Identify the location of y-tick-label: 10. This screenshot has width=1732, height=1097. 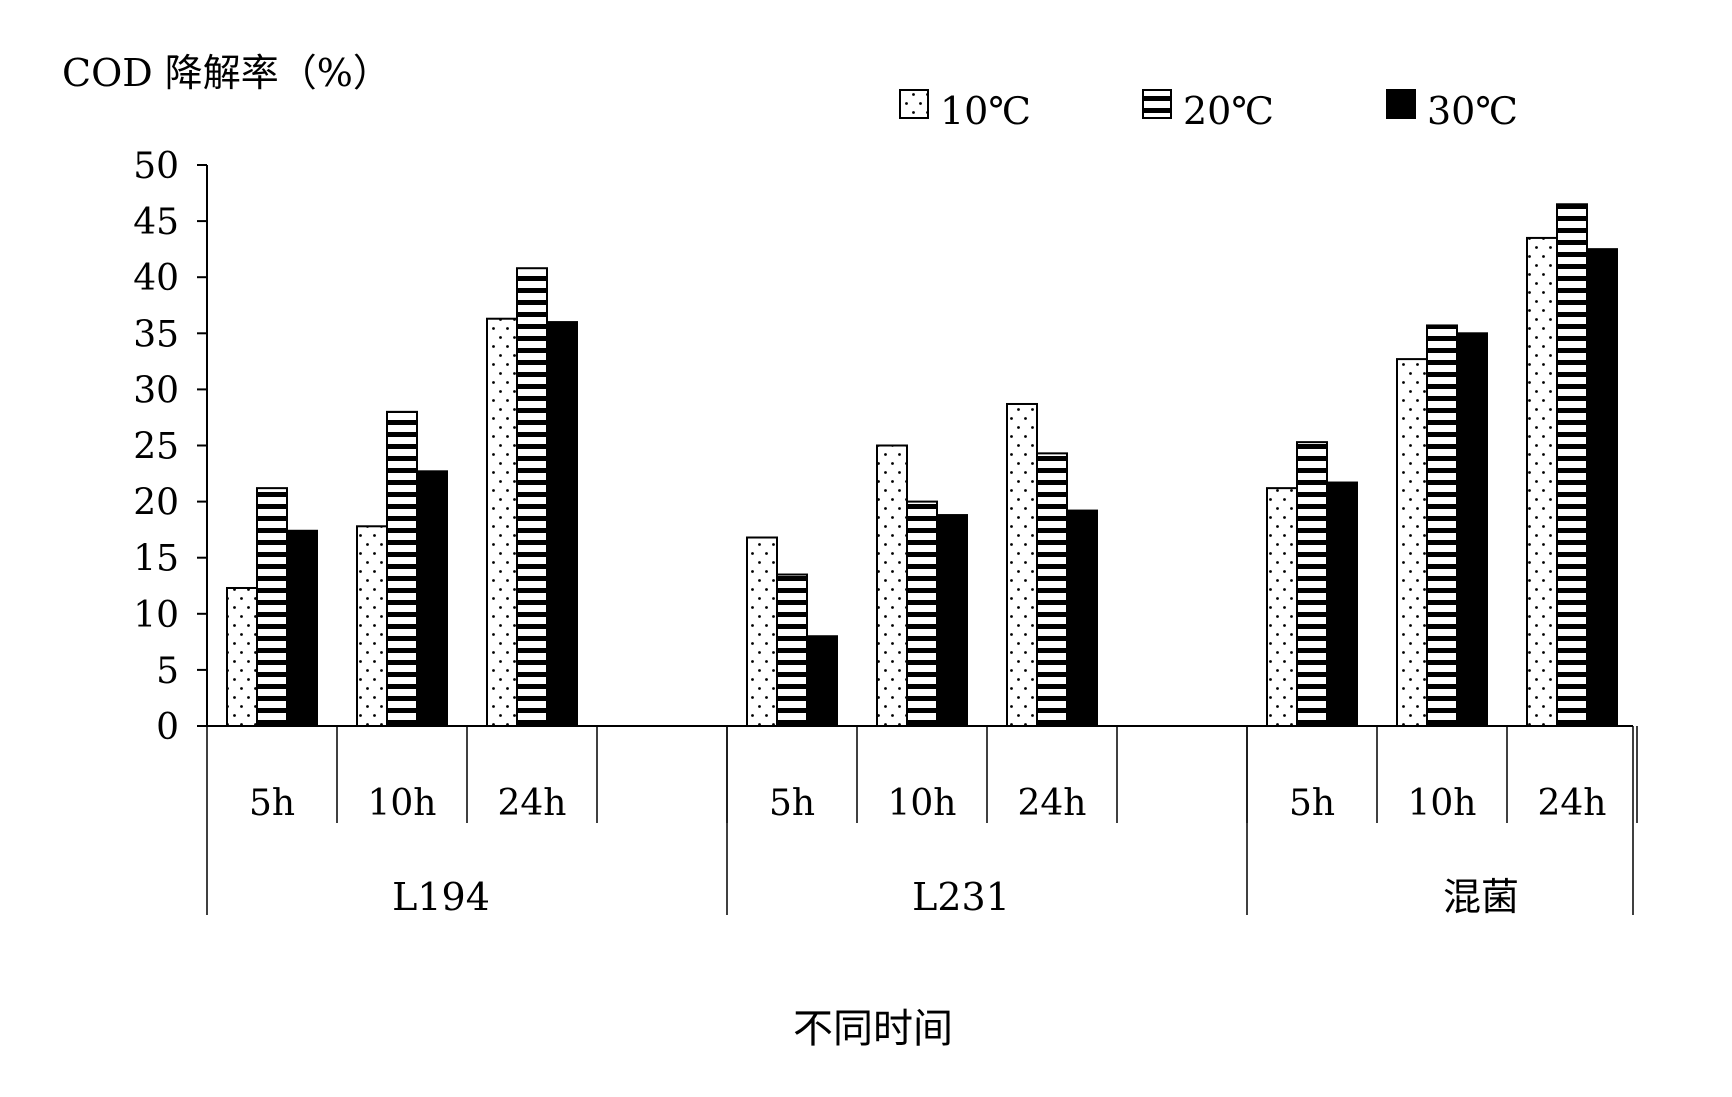
(156, 615).